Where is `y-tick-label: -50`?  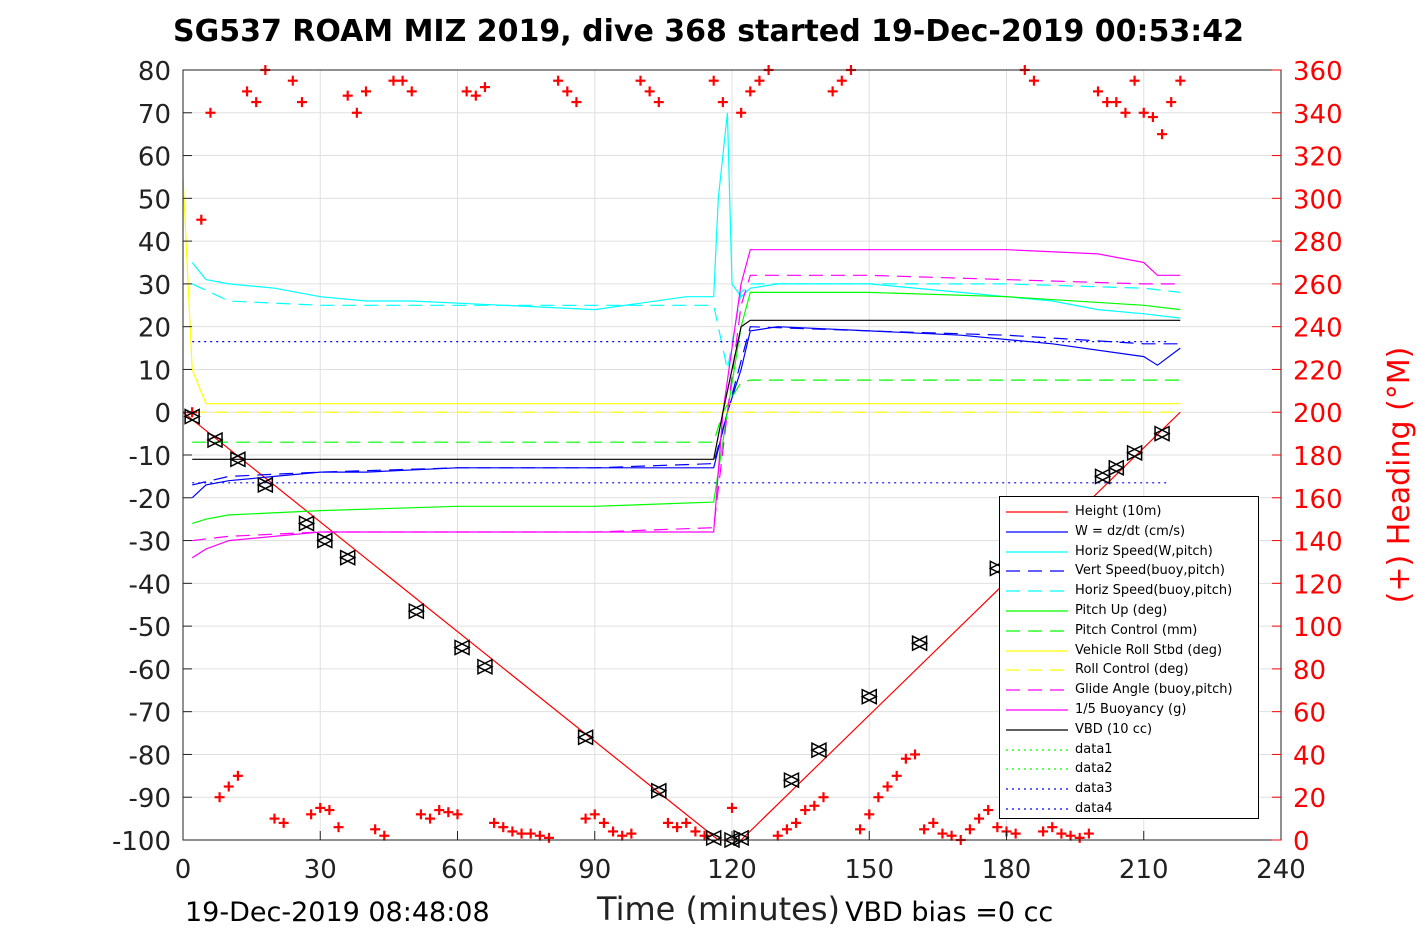
y-tick-label: -50 is located at coordinates (150, 628).